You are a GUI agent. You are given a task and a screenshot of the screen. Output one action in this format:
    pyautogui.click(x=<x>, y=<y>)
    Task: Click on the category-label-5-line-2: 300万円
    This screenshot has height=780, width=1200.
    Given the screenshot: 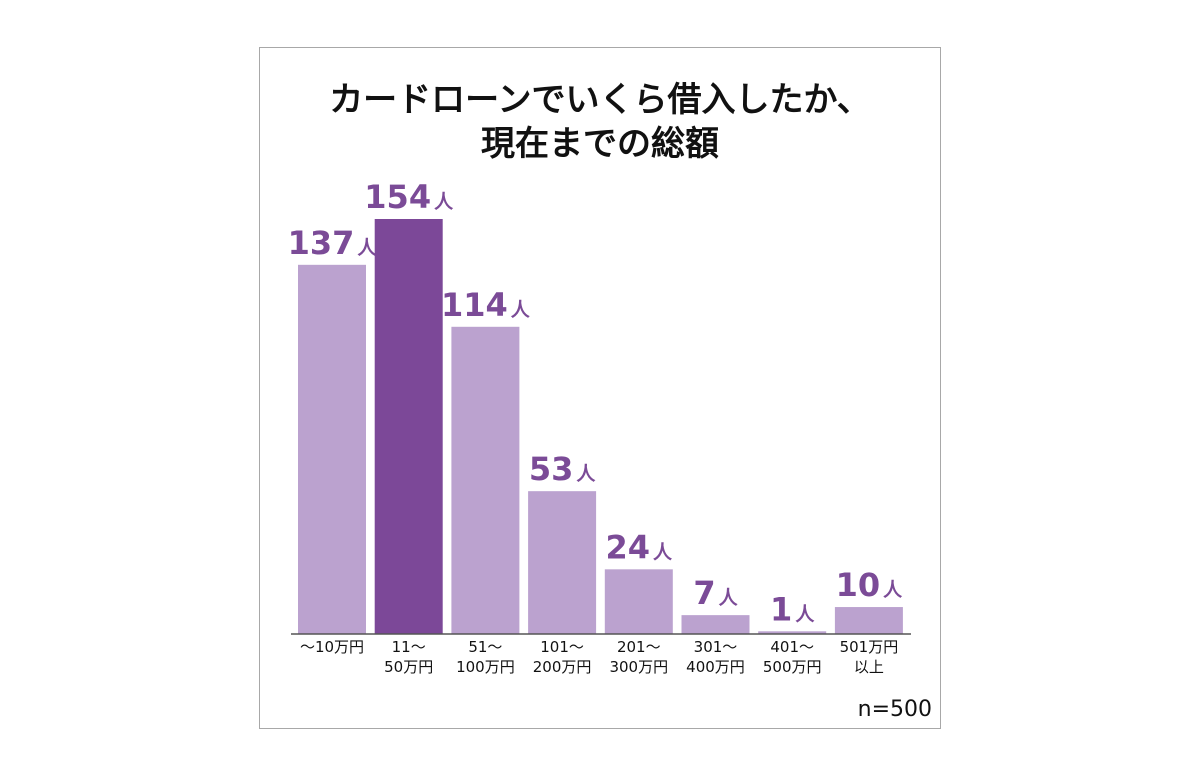 What is the action you would take?
    pyautogui.click(x=638, y=667)
    